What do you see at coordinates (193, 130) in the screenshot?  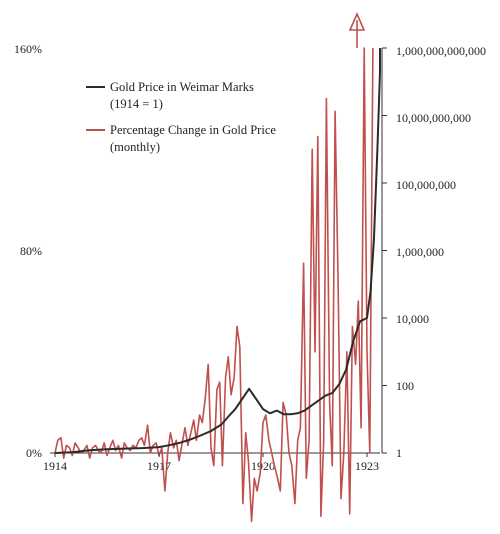 I see `legend-label-percentage-change: Percentage Change in Gold Price` at bounding box center [193, 130].